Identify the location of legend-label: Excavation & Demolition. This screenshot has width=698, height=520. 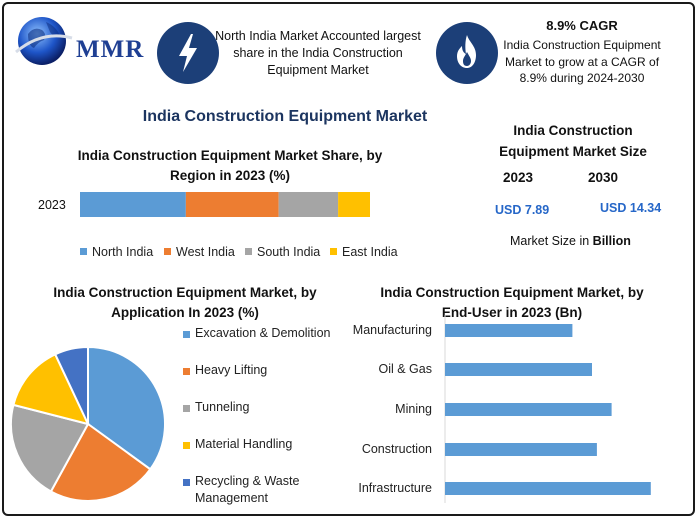
(263, 333).